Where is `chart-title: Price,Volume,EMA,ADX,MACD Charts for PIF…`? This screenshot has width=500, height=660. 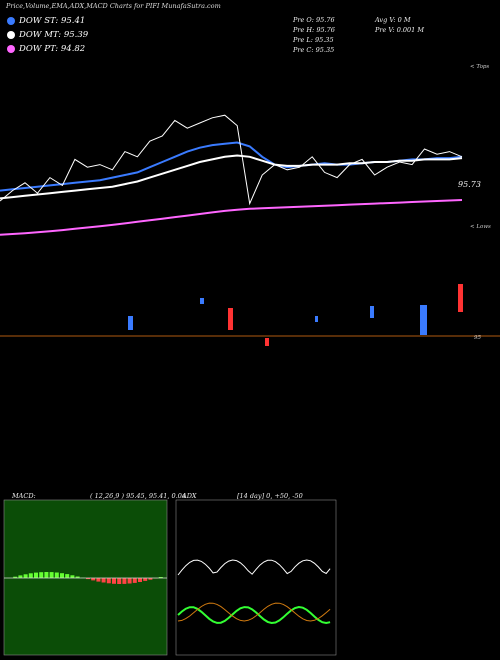 chart-title: Price,Volume,EMA,ADX,MACD Charts for PIF… is located at coordinates (113, 6).